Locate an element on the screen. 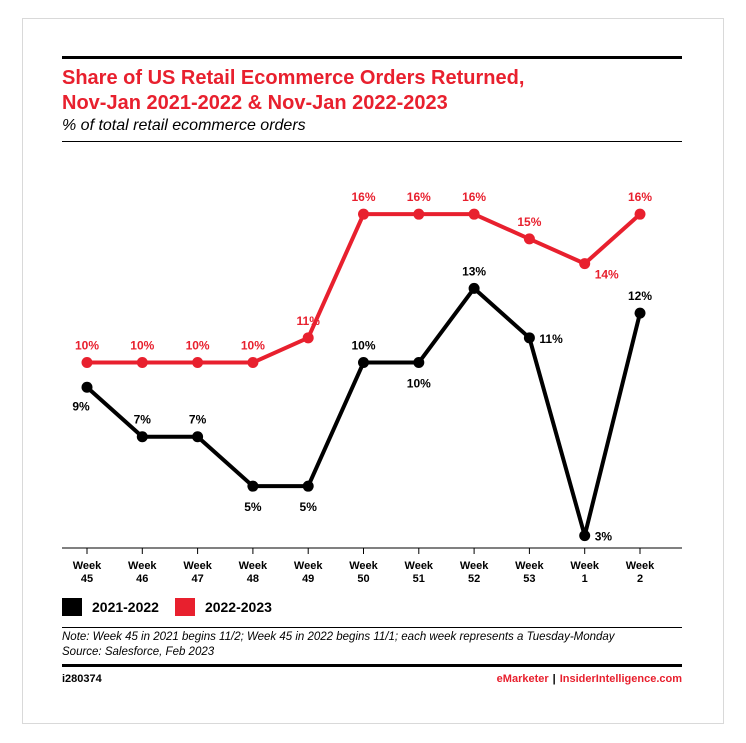  chart-id: i280374 is located at coordinates (82, 679).